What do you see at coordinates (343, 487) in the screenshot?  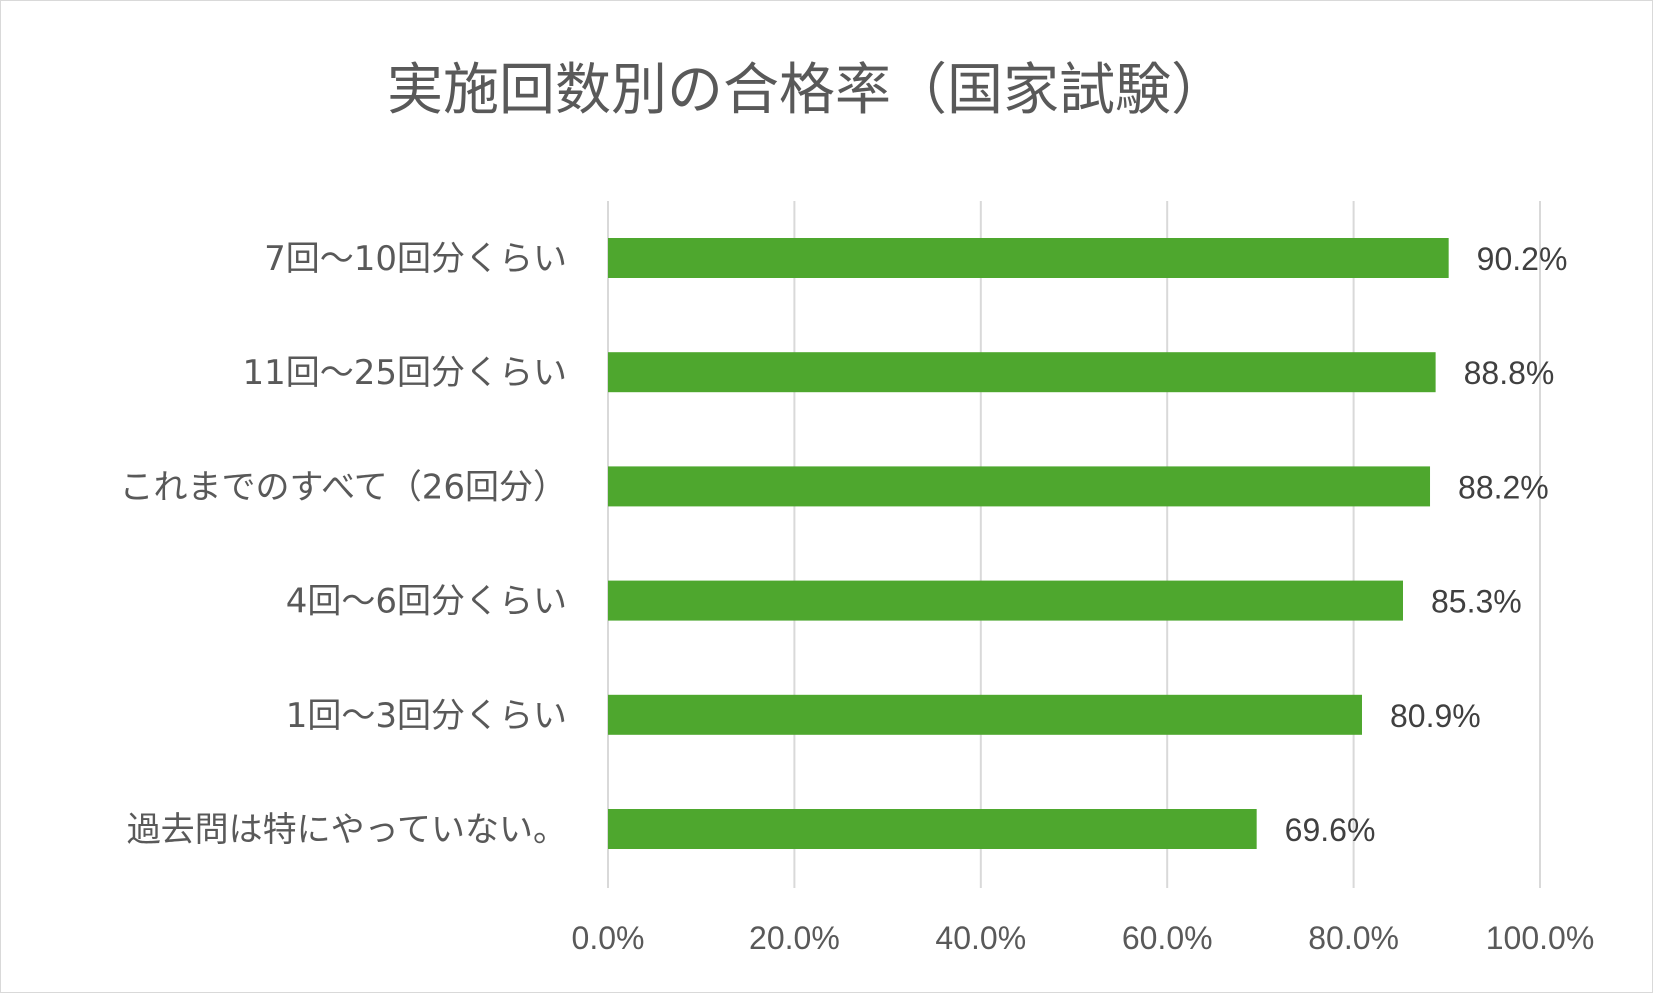 I see `category-label: これまでのすべて（26回分）` at bounding box center [343, 487].